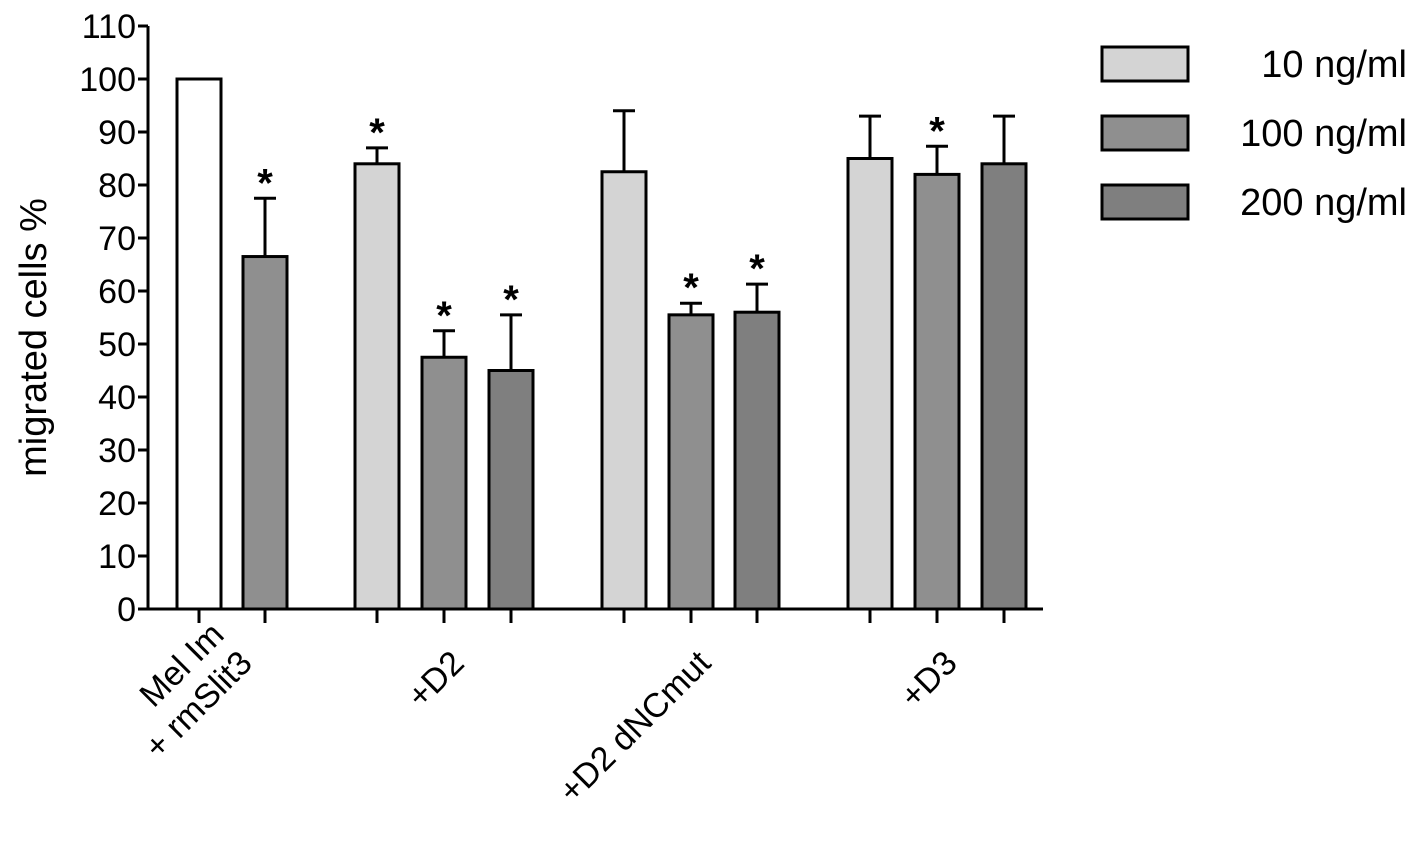 The image size is (1417, 849). Describe the element at coordinates (1323, 203) in the screenshot. I see `legend-label: 200 ng/ml` at that location.